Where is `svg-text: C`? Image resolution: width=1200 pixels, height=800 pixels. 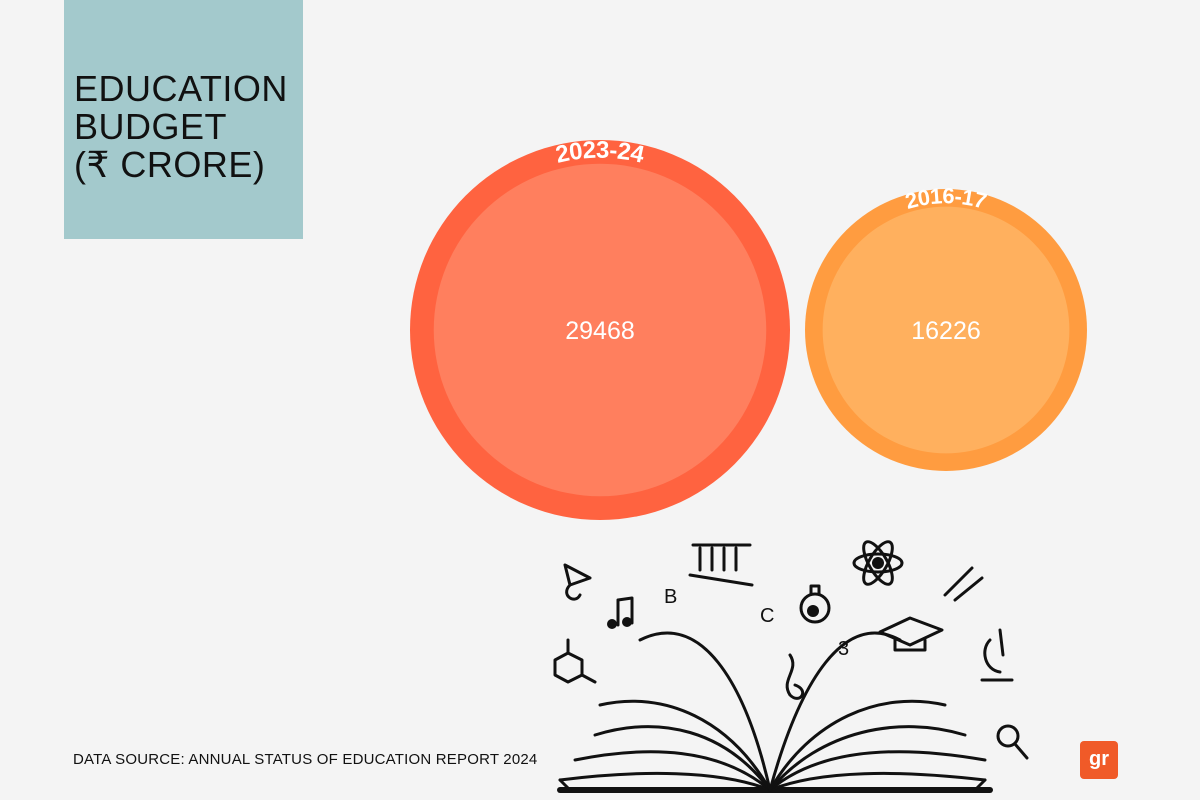
svg-text: C is located at coordinates (767, 616).